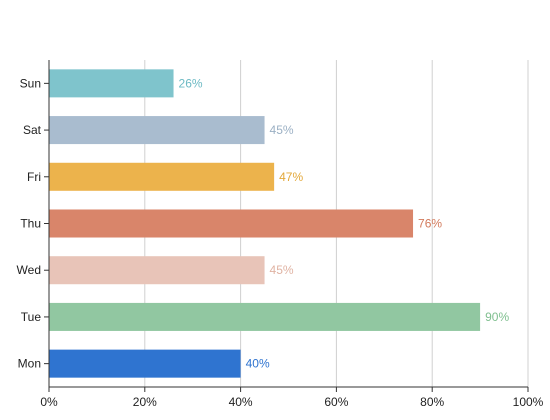 This screenshot has width=550, height=420. Describe the element at coordinates (30, 224) in the screenshot. I see `y-tick-label-thu: Thu` at that location.